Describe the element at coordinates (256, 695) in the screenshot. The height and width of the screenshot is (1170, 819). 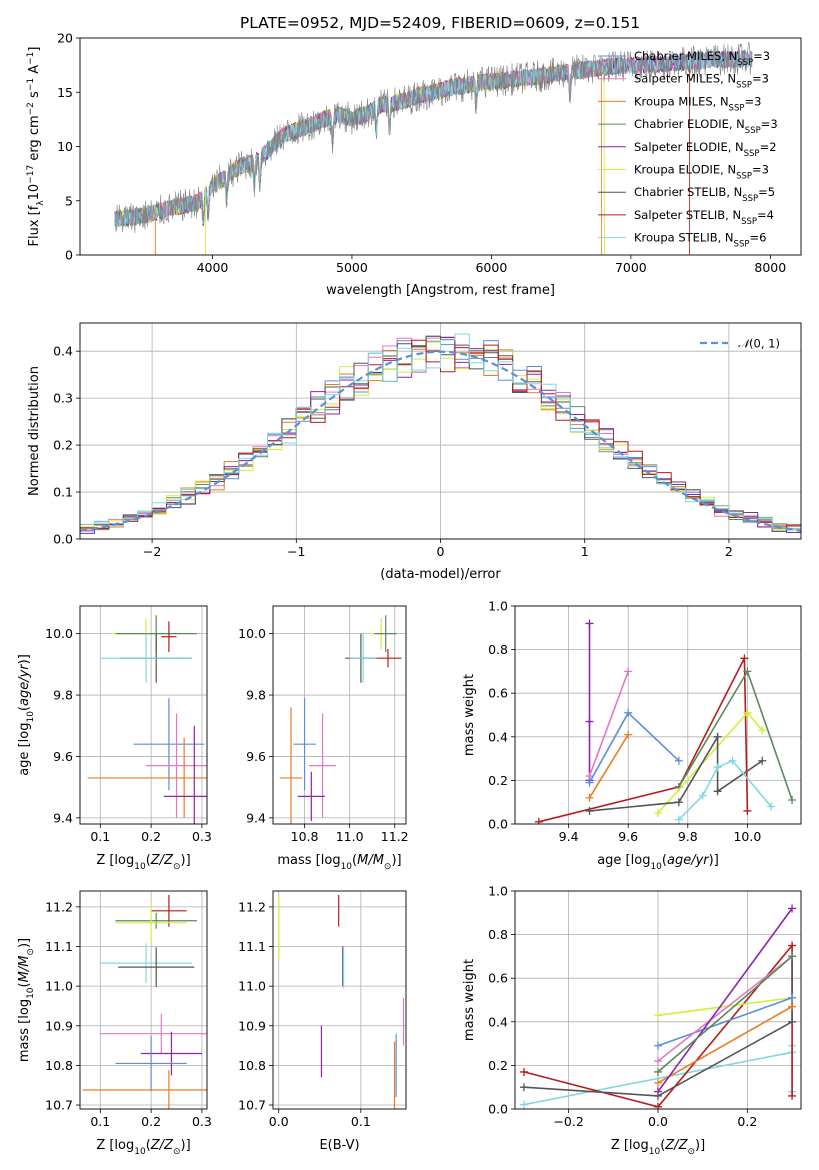
I see `y-tick-label: 9.8` at that location.